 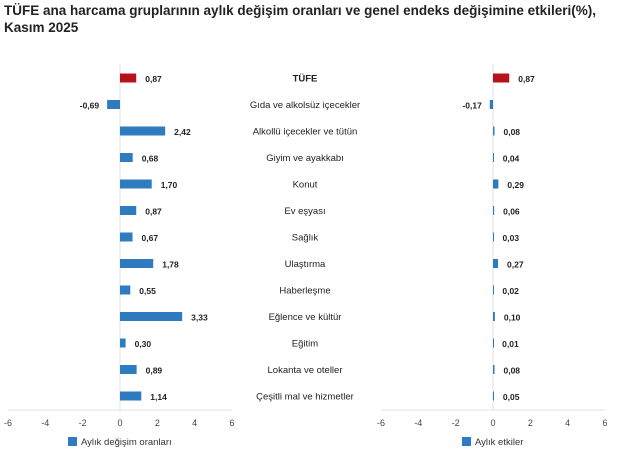 I want to click on data-label: 0,30, so click(x=143, y=344).